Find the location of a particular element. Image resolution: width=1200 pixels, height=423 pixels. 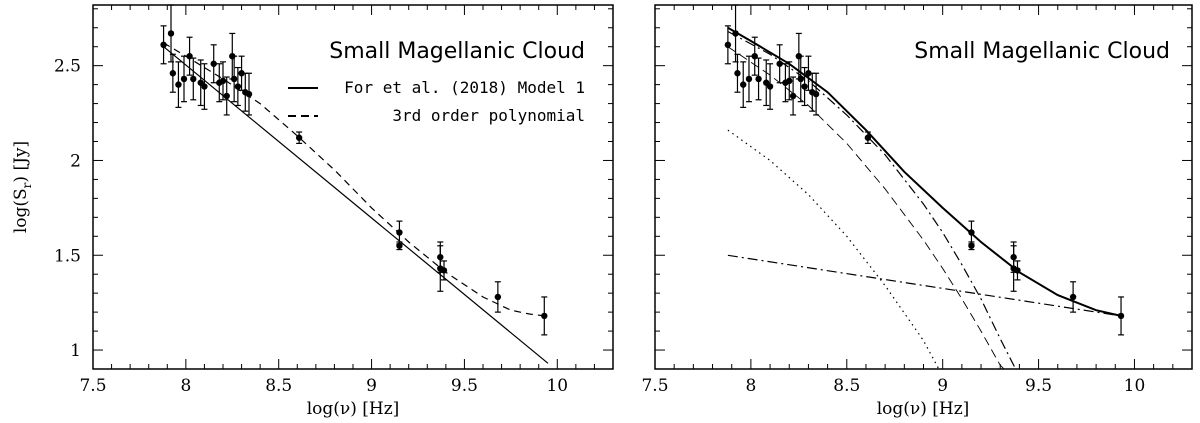

right-x-tick-label: 8 is located at coordinates (750, 386).